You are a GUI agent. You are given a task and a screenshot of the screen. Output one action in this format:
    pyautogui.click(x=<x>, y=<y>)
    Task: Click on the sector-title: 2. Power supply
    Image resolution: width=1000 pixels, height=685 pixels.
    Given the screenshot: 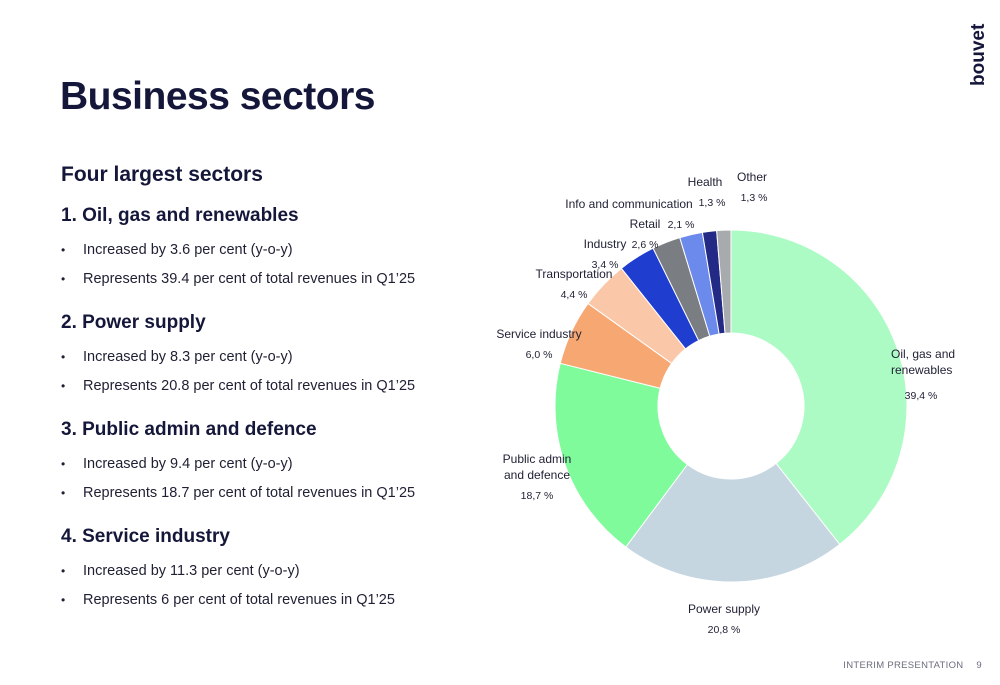 What is the action you would take?
    pyautogui.click(x=133, y=322)
    